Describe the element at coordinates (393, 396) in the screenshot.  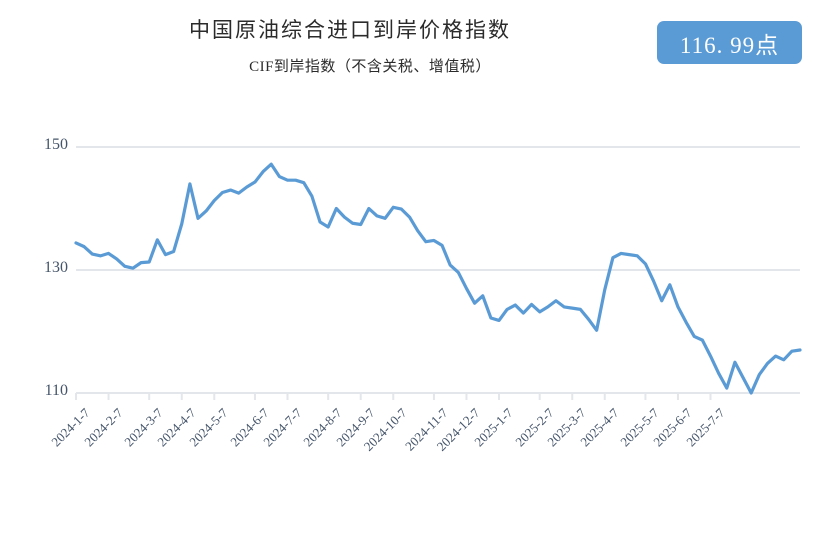
I see `x-tick-marks` at that location.